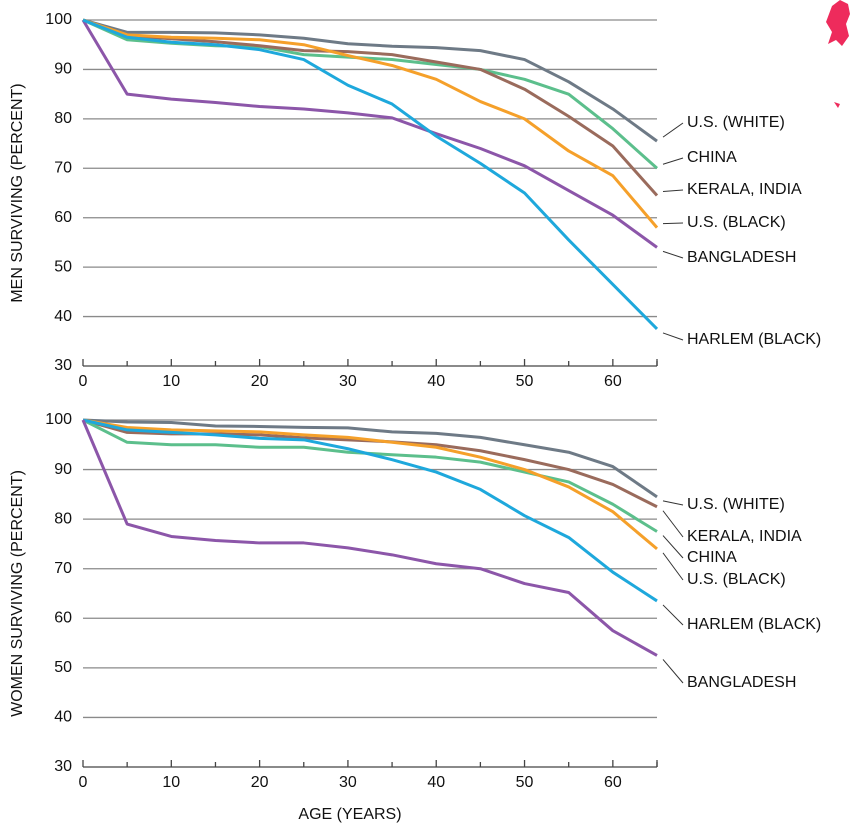  What do you see at coordinates (17, 593) in the screenshot?
I see `y-axis-label: WOMEN SURVIVING (PERCENT)` at bounding box center [17, 593].